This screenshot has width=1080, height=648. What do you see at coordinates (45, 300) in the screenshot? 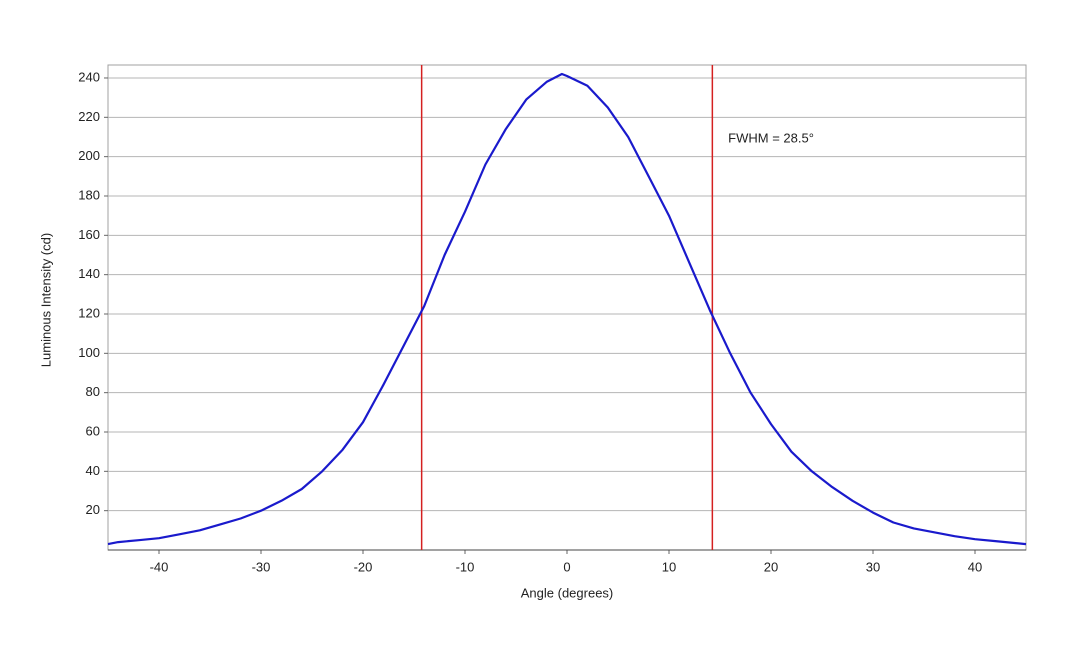
I see `y-axis-title: Luminous Intensity (cd)` at bounding box center [45, 300].